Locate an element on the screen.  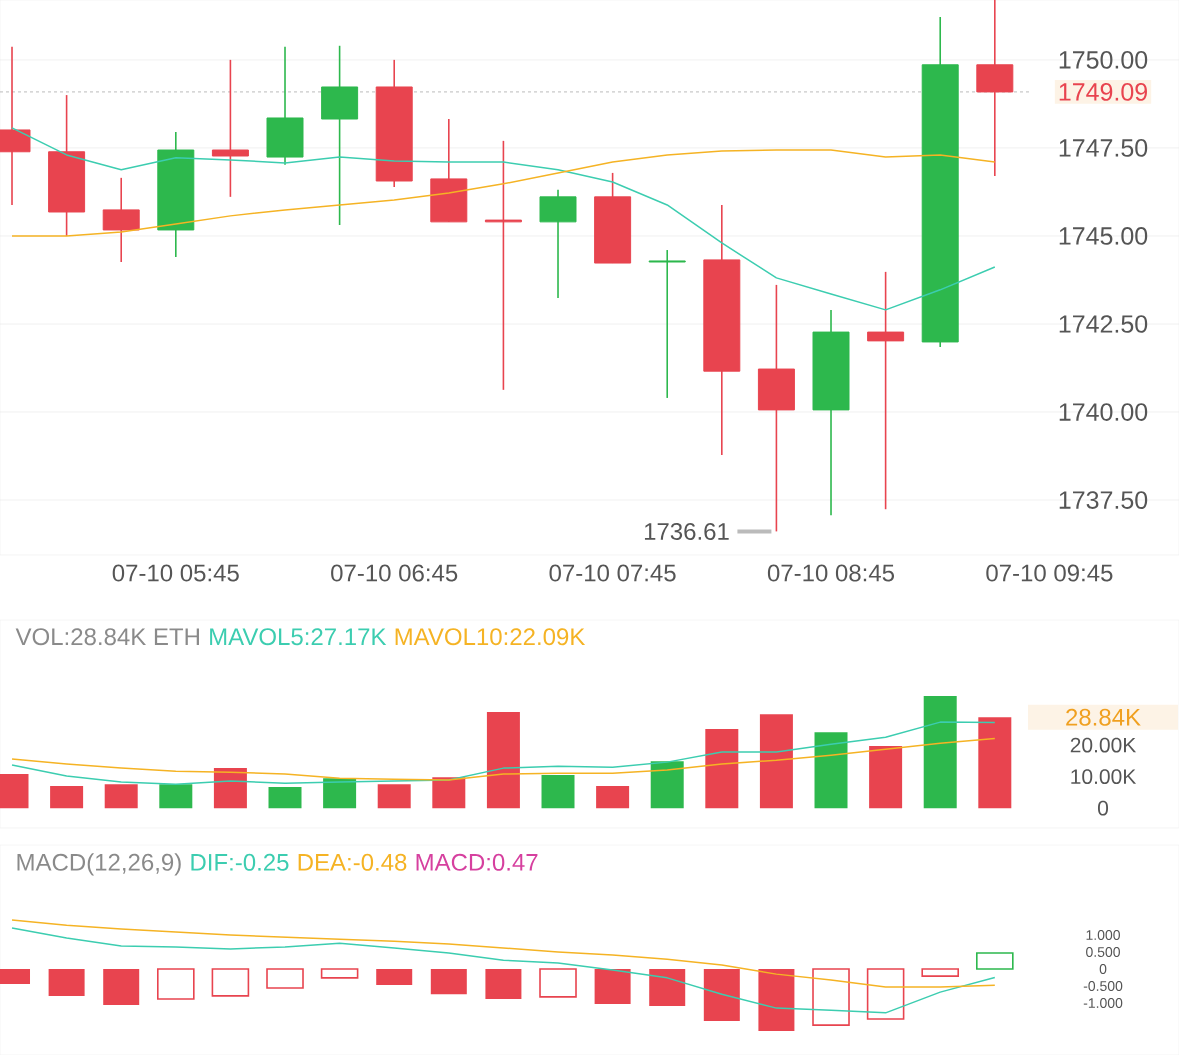
y-tick-label: 20.00K is located at coordinates (1103, 745).